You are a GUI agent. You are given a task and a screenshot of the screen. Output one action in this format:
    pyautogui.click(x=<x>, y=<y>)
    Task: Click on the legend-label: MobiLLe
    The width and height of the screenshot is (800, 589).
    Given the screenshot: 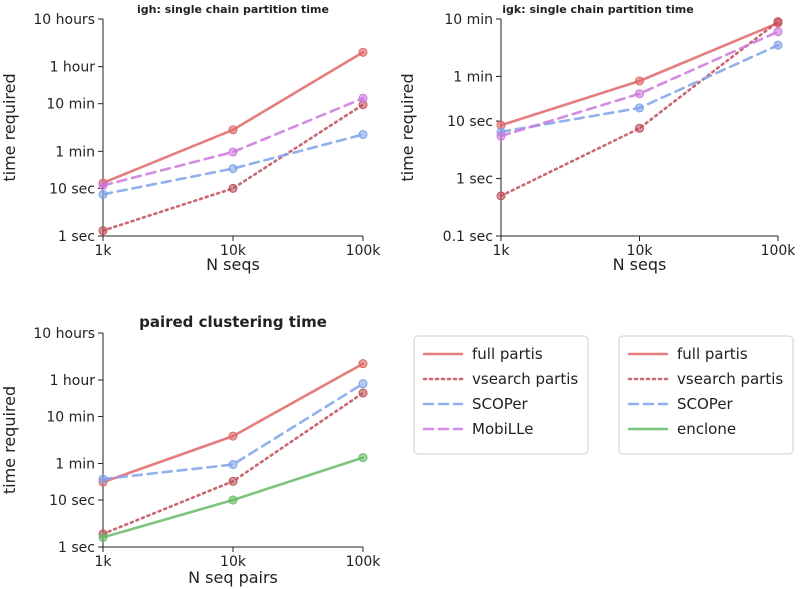 What is the action you would take?
    pyautogui.click(x=503, y=429)
    